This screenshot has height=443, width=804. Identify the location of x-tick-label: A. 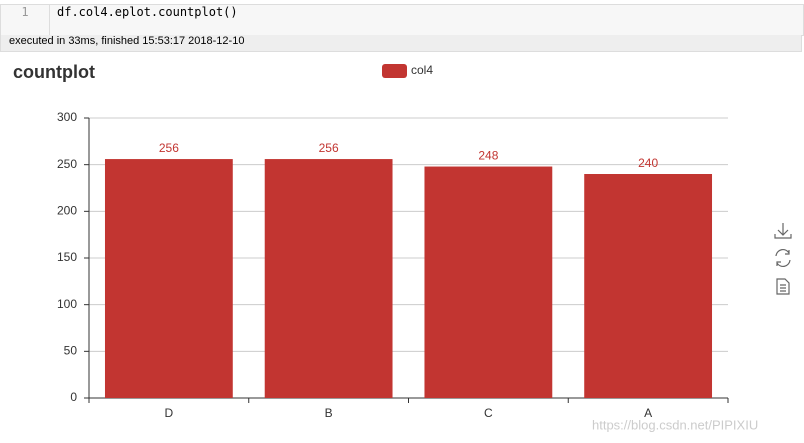
(648, 413).